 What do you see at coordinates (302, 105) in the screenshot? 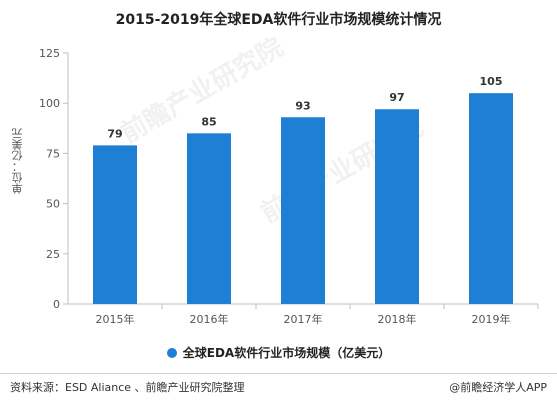
I see `data-label: 93` at bounding box center [302, 105].